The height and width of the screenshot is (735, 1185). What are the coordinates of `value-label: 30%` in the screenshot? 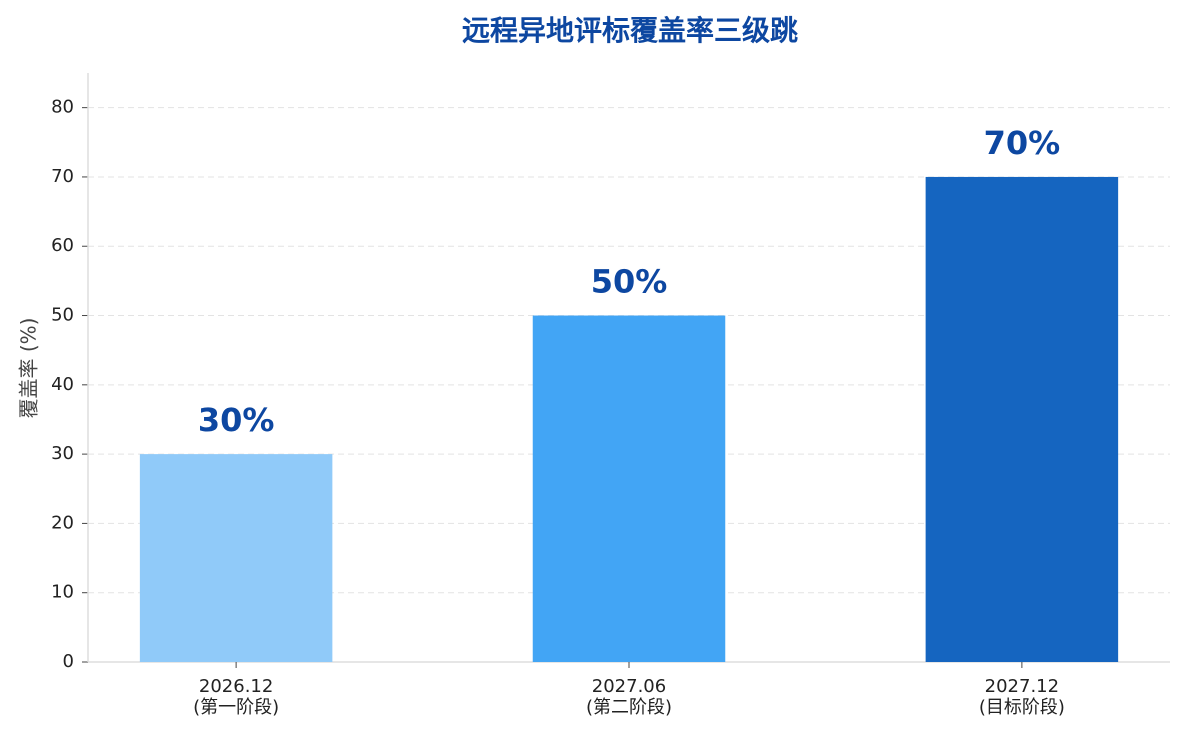 It's located at (236, 420).